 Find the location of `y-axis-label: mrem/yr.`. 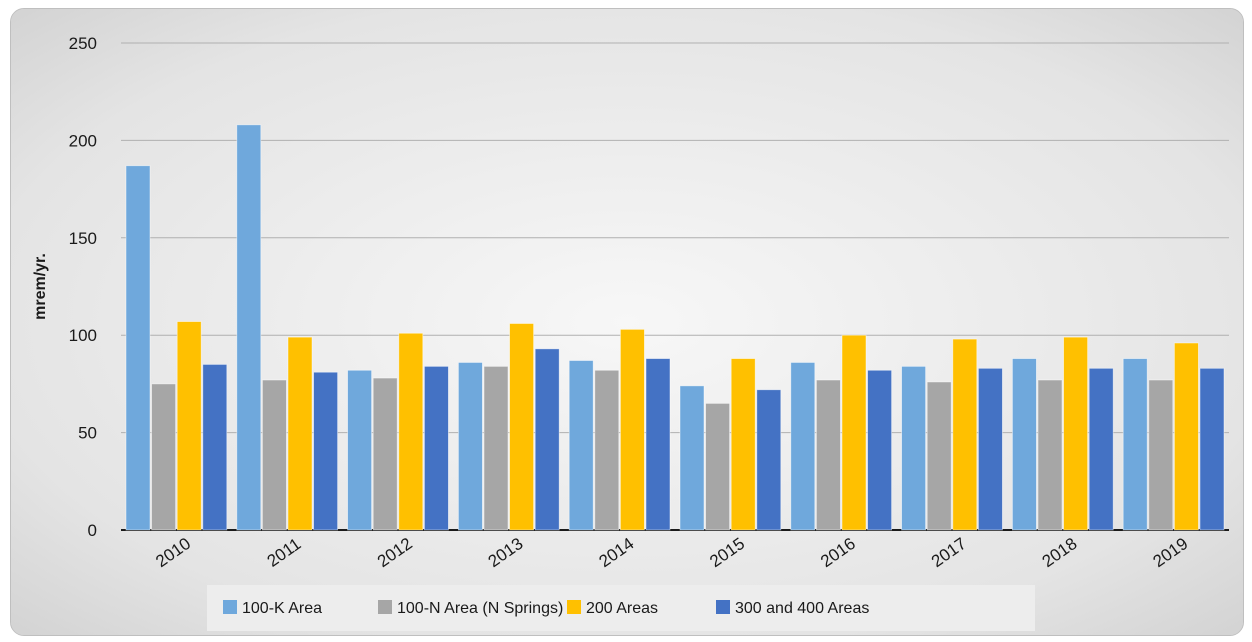

y-axis-label: mrem/yr. is located at coordinates (40, 286).